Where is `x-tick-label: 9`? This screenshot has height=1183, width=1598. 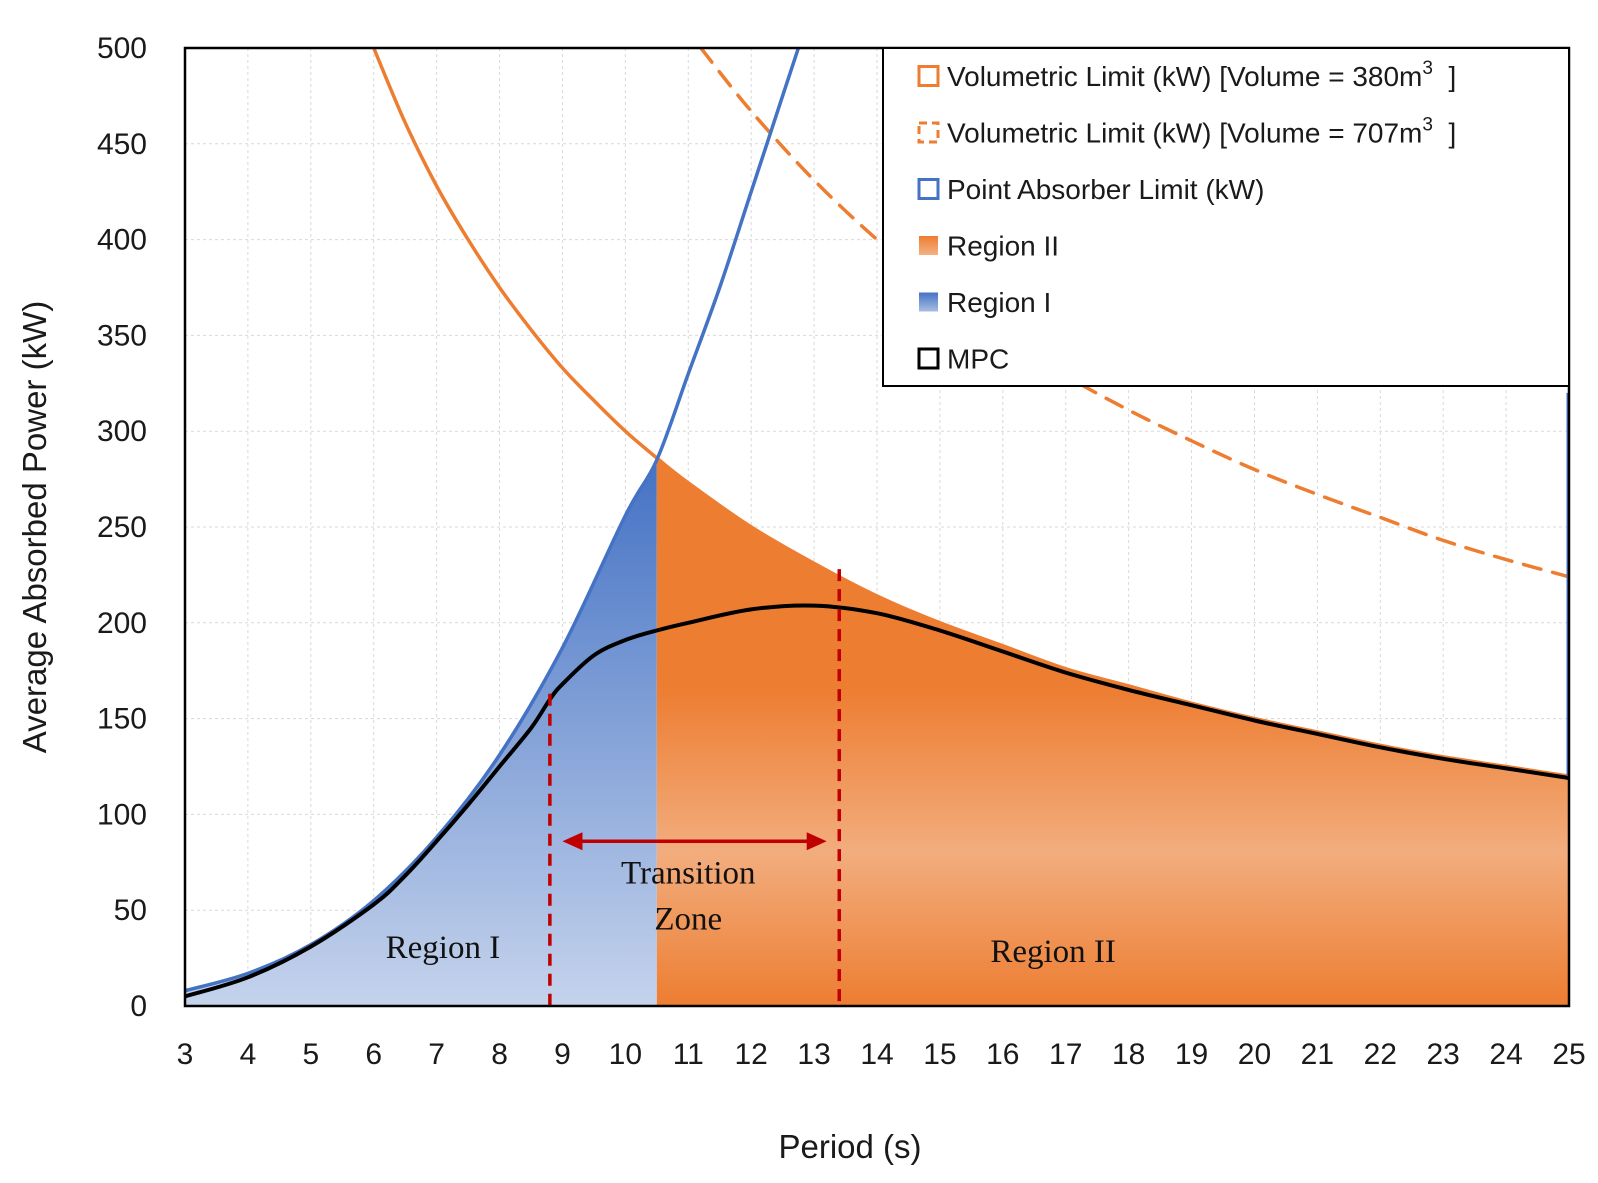
x-tick-label: 9 is located at coordinates (562, 1054).